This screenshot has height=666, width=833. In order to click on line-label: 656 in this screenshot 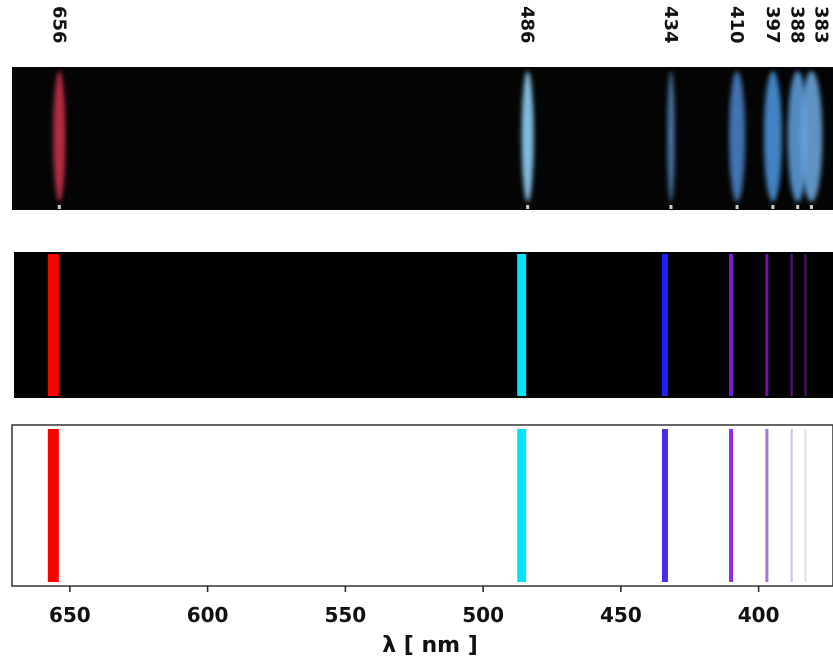, I will do `click(58, 25)`.